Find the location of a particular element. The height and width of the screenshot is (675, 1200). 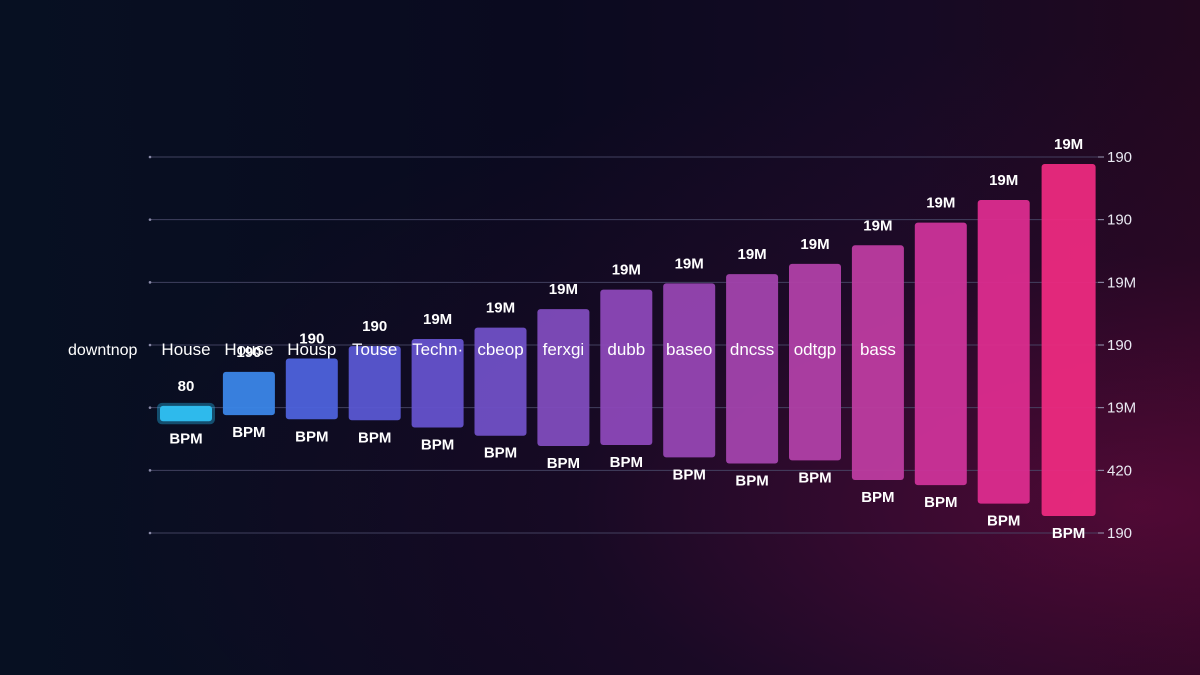

bar-category-label: dubb is located at coordinates (626, 349).